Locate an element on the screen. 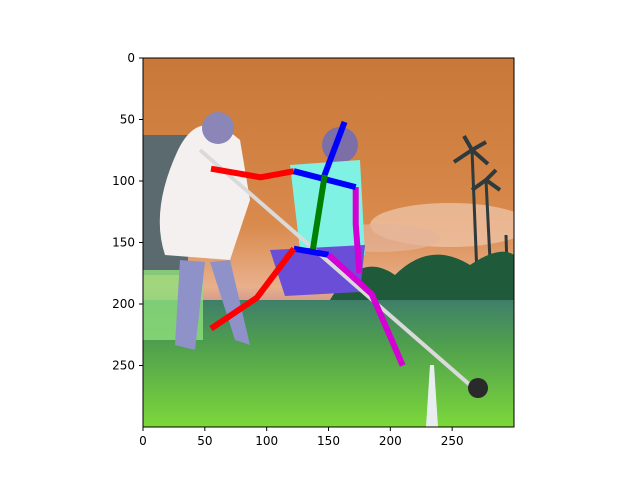  skeleton-hips is located at coordinates (311, 251).